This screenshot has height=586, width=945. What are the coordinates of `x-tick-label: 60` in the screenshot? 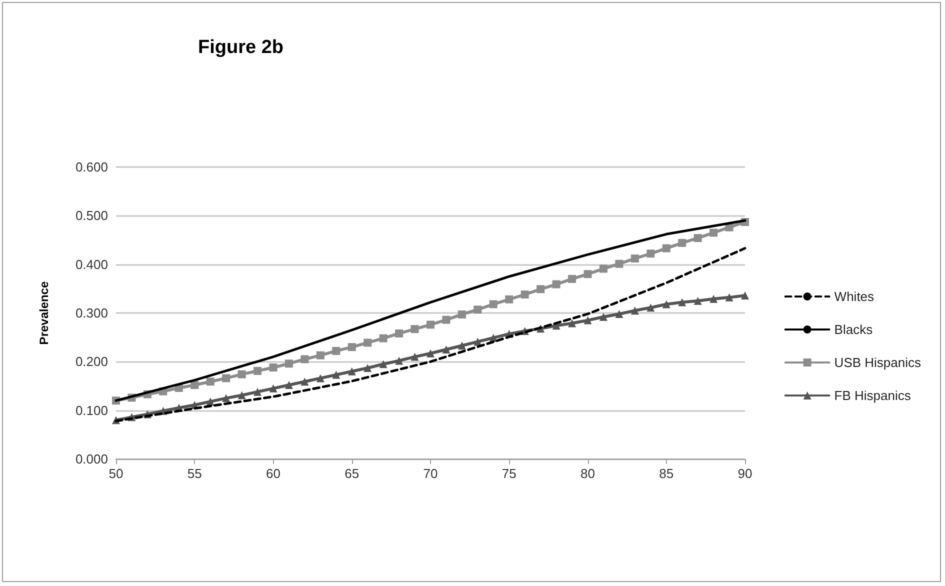 It's located at (273, 473).